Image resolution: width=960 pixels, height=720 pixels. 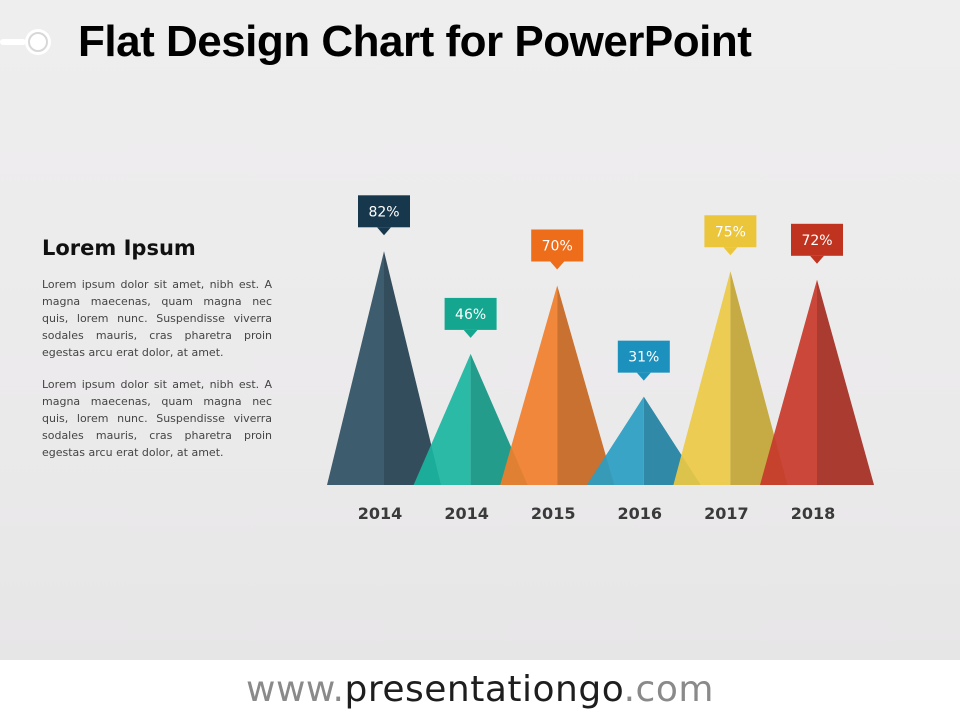 I want to click on category-label-2: 2014, so click(x=466, y=513).